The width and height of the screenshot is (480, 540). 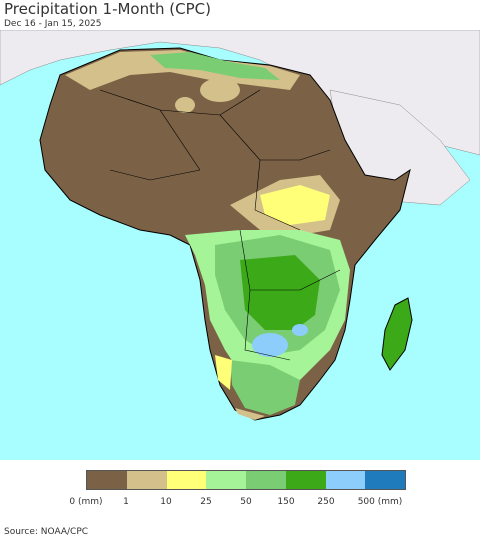 I want to click on madagascar, so click(x=397, y=334).